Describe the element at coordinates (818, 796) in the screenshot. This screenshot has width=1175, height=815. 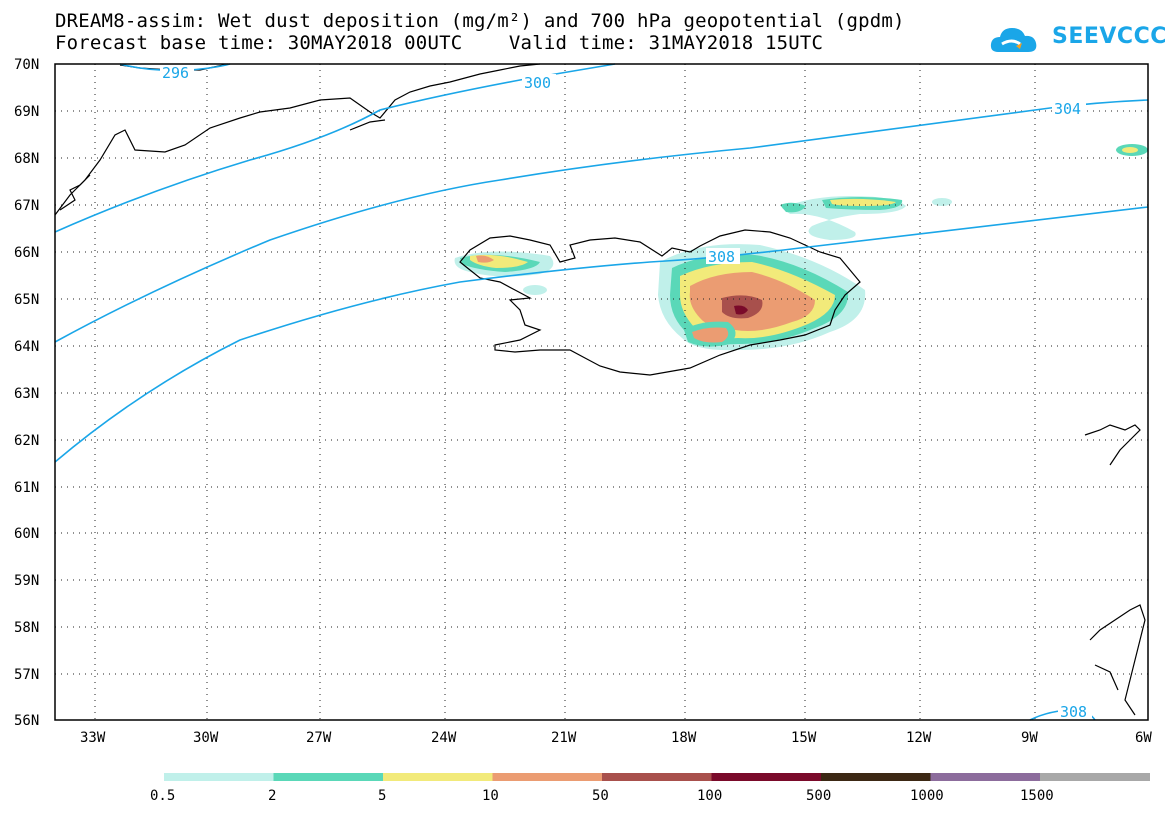
I see `legend-label: 500` at that location.